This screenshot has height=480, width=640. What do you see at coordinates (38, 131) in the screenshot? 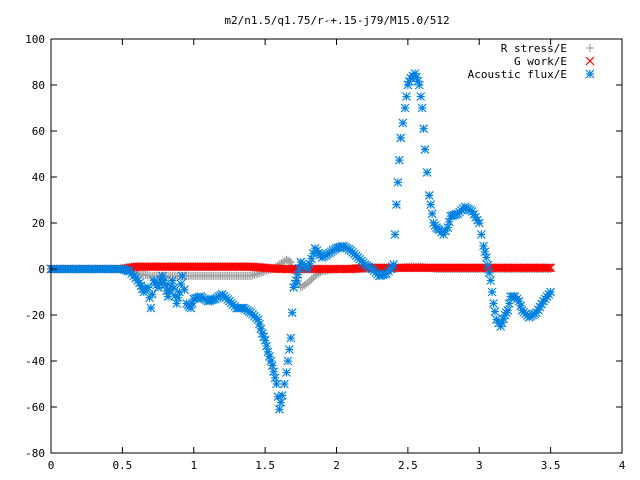
I see `y-tick-label: 60` at bounding box center [38, 131].